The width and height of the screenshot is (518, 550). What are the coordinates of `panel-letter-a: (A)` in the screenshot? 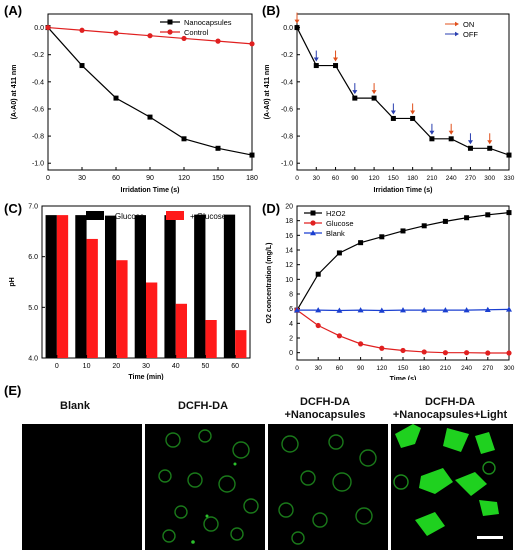 It's located at (13, 10).